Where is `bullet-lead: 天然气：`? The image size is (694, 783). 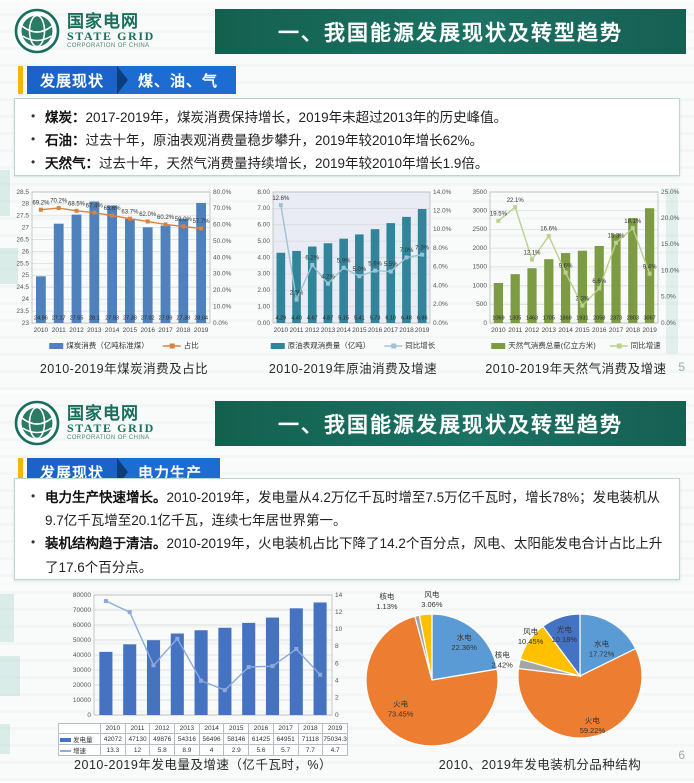
bullet-lead: 天然气： is located at coordinates (72, 164).